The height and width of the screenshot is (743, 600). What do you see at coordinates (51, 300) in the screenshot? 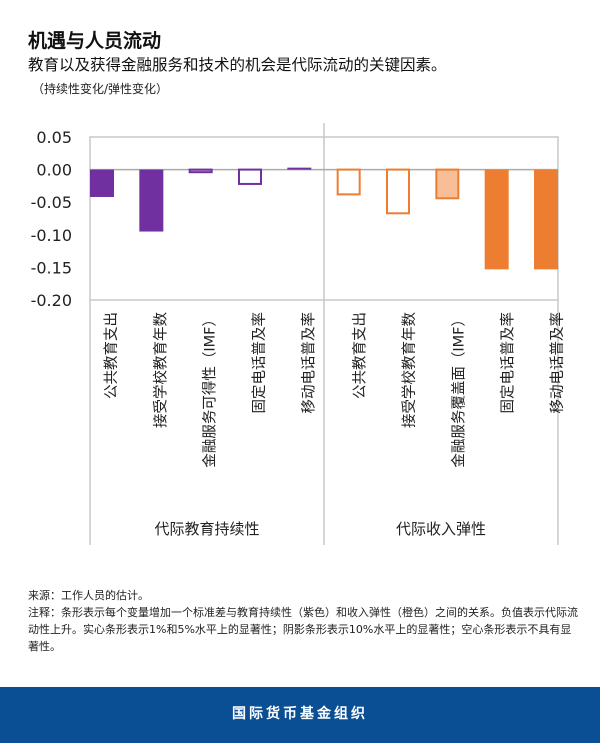
I see `y-tick-label: -0.20` at bounding box center [51, 300].